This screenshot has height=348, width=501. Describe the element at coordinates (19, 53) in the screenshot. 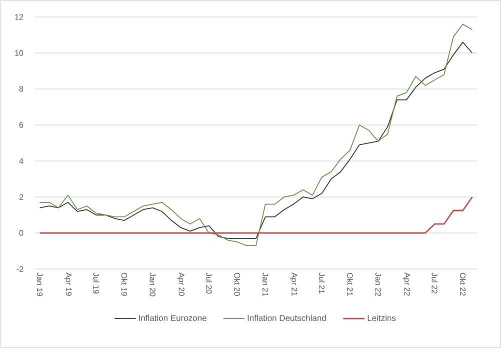

I see `y-tick-label: 10` at that location.